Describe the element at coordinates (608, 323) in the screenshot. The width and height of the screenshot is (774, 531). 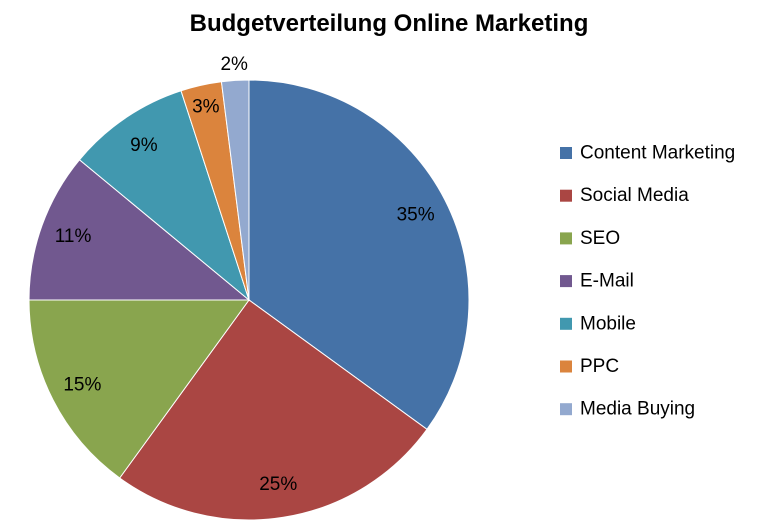
I see `legend-label: Mobile` at that location.